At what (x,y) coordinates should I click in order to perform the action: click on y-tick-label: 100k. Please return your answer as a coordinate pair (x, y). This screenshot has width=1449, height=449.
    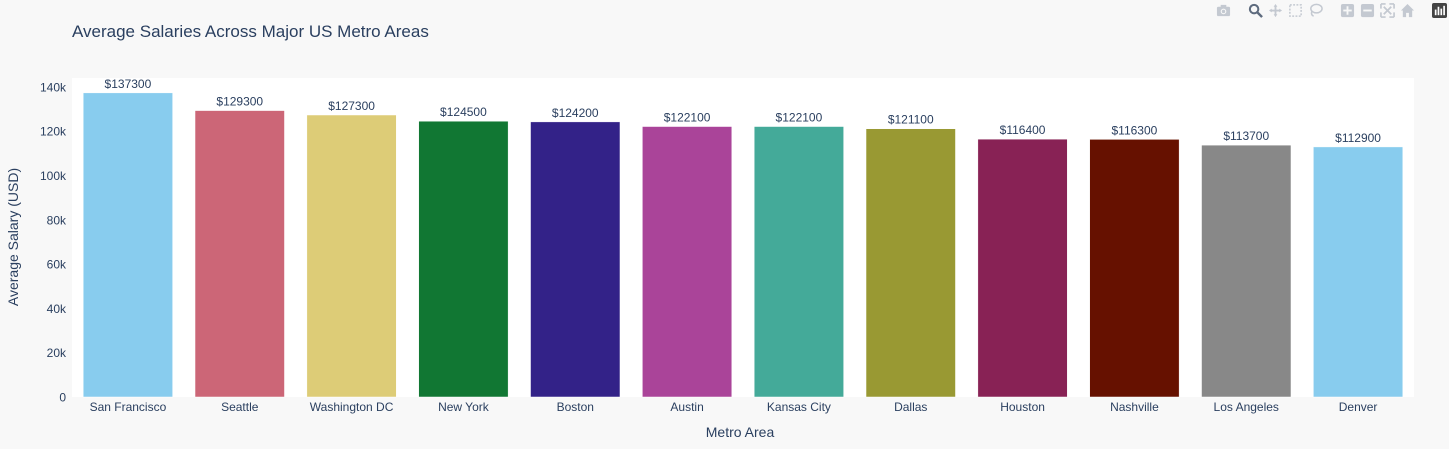
    Looking at the image, I should click on (53, 176).